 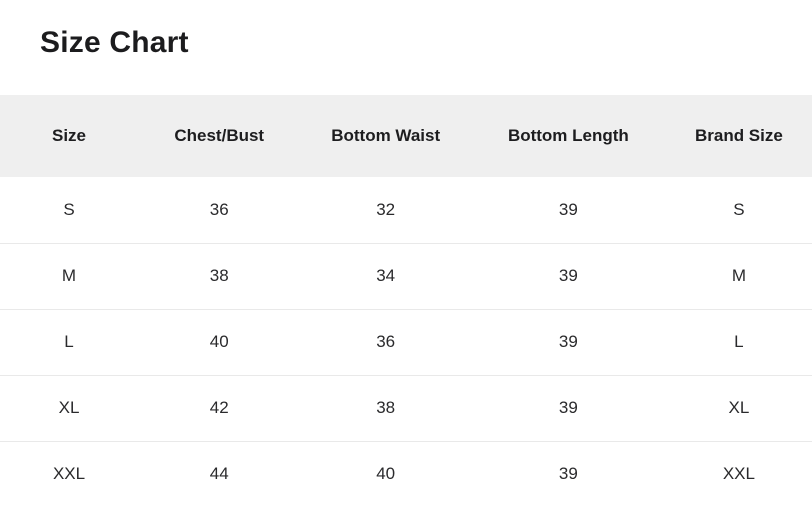 What do you see at coordinates (219, 341) in the screenshot?
I see `cell-chest-bust: 40` at bounding box center [219, 341].